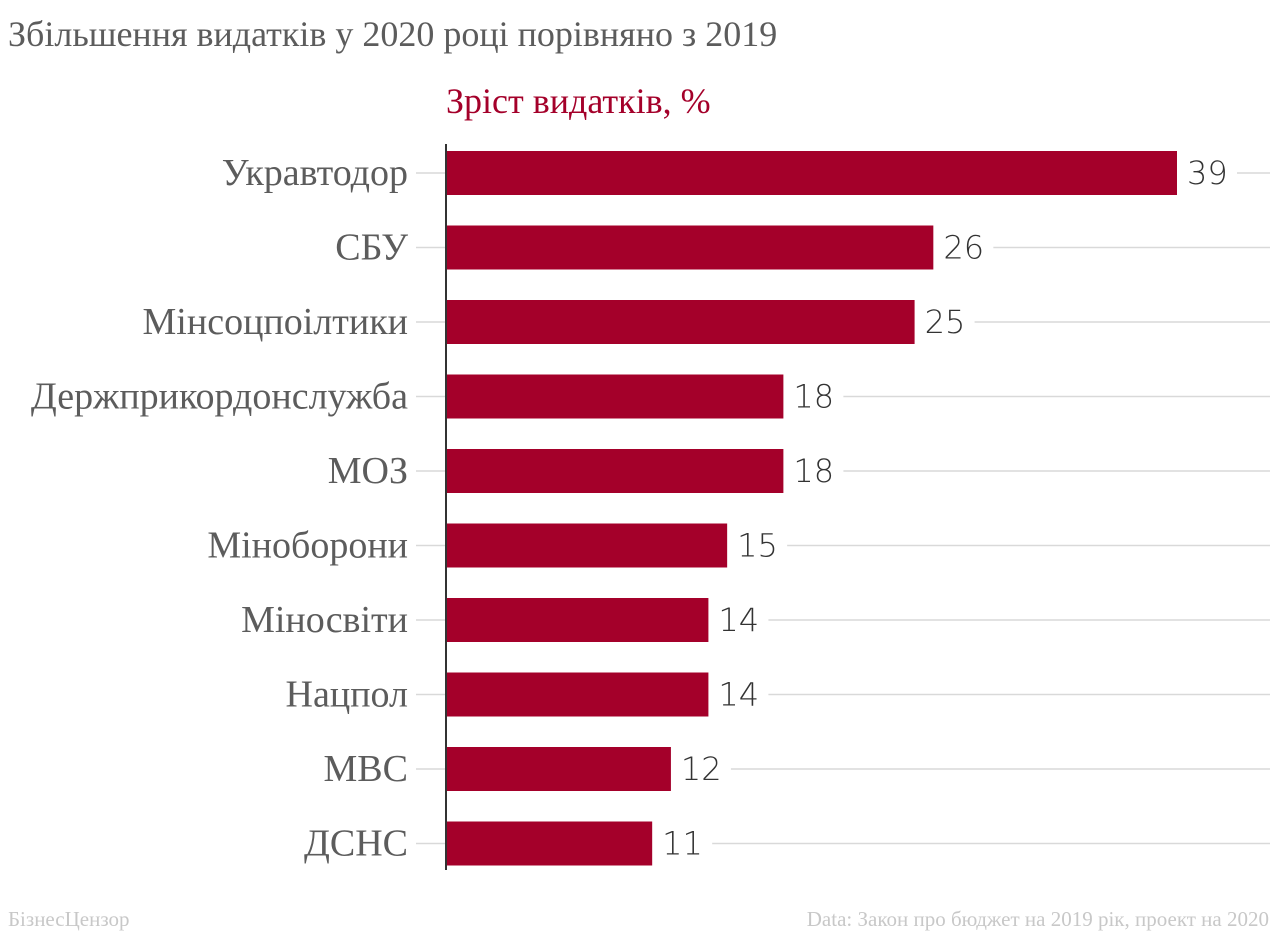  Describe the element at coordinates (1207, 173) in the screenshot. I see `data-label: 39` at that location.